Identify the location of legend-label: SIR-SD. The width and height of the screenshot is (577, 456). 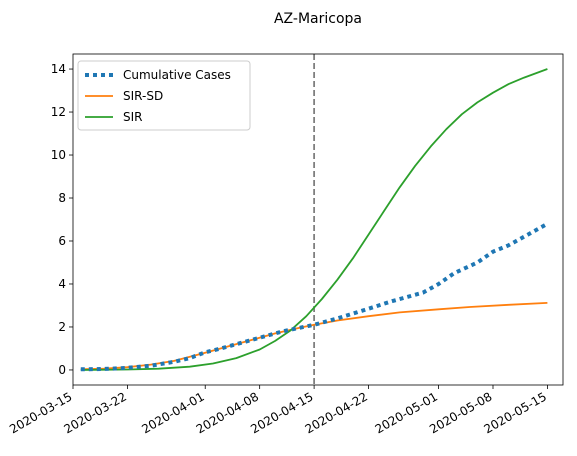
(143, 96).